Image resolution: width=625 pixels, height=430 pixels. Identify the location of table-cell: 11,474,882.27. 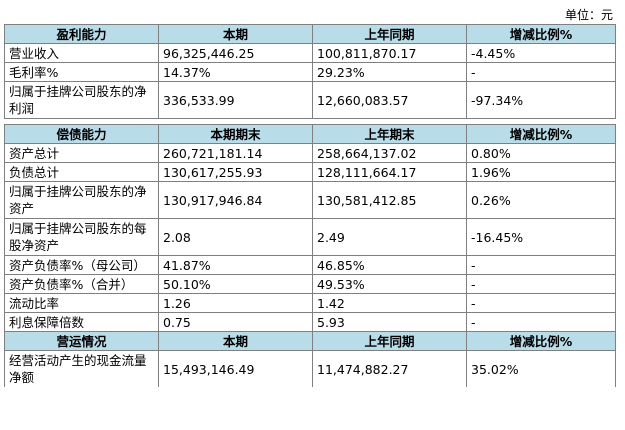
(389, 368).